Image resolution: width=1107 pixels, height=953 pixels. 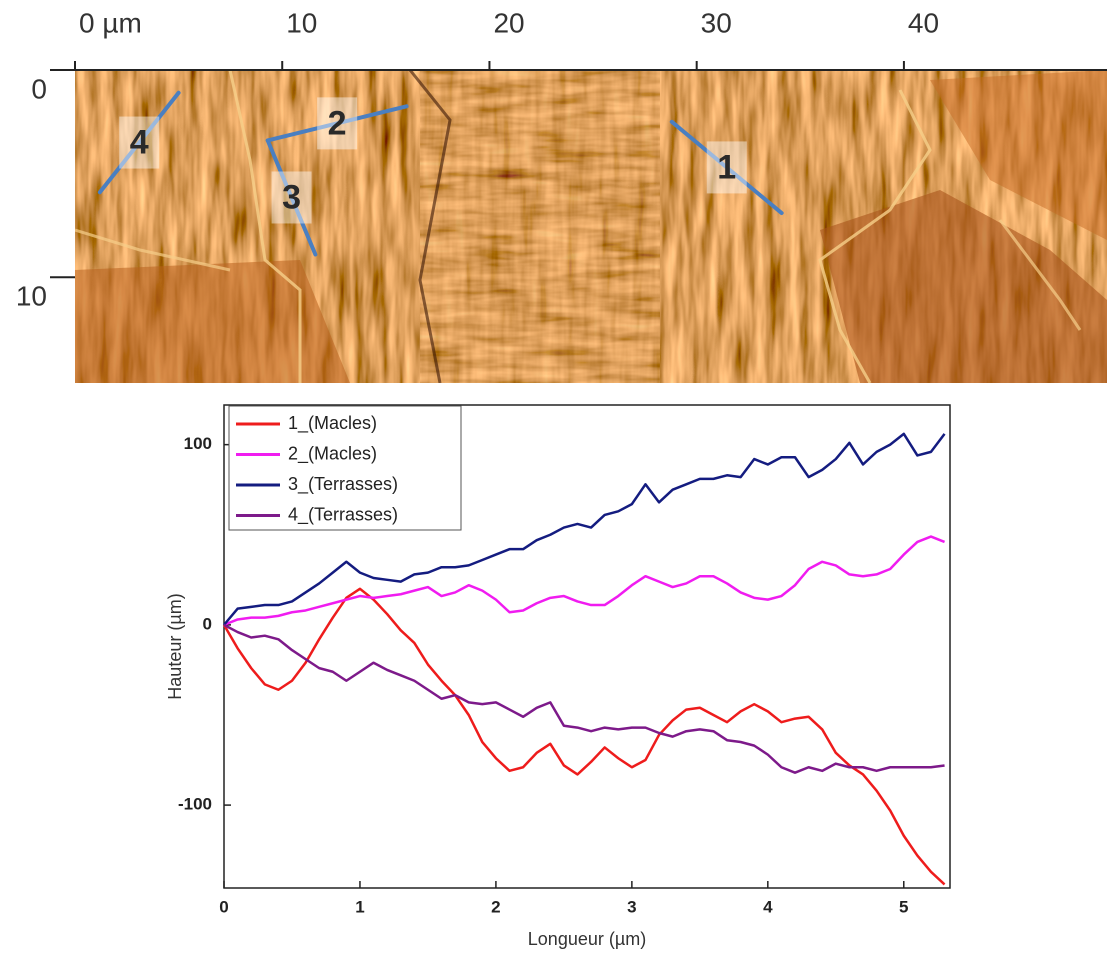 I want to click on x-tick-label: 1, so click(x=359, y=906).